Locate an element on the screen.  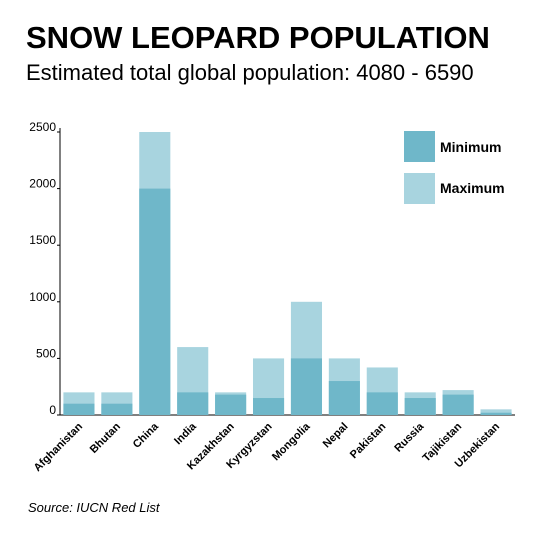
bar-minimum-tajikistan is located at coordinates (458, 404).